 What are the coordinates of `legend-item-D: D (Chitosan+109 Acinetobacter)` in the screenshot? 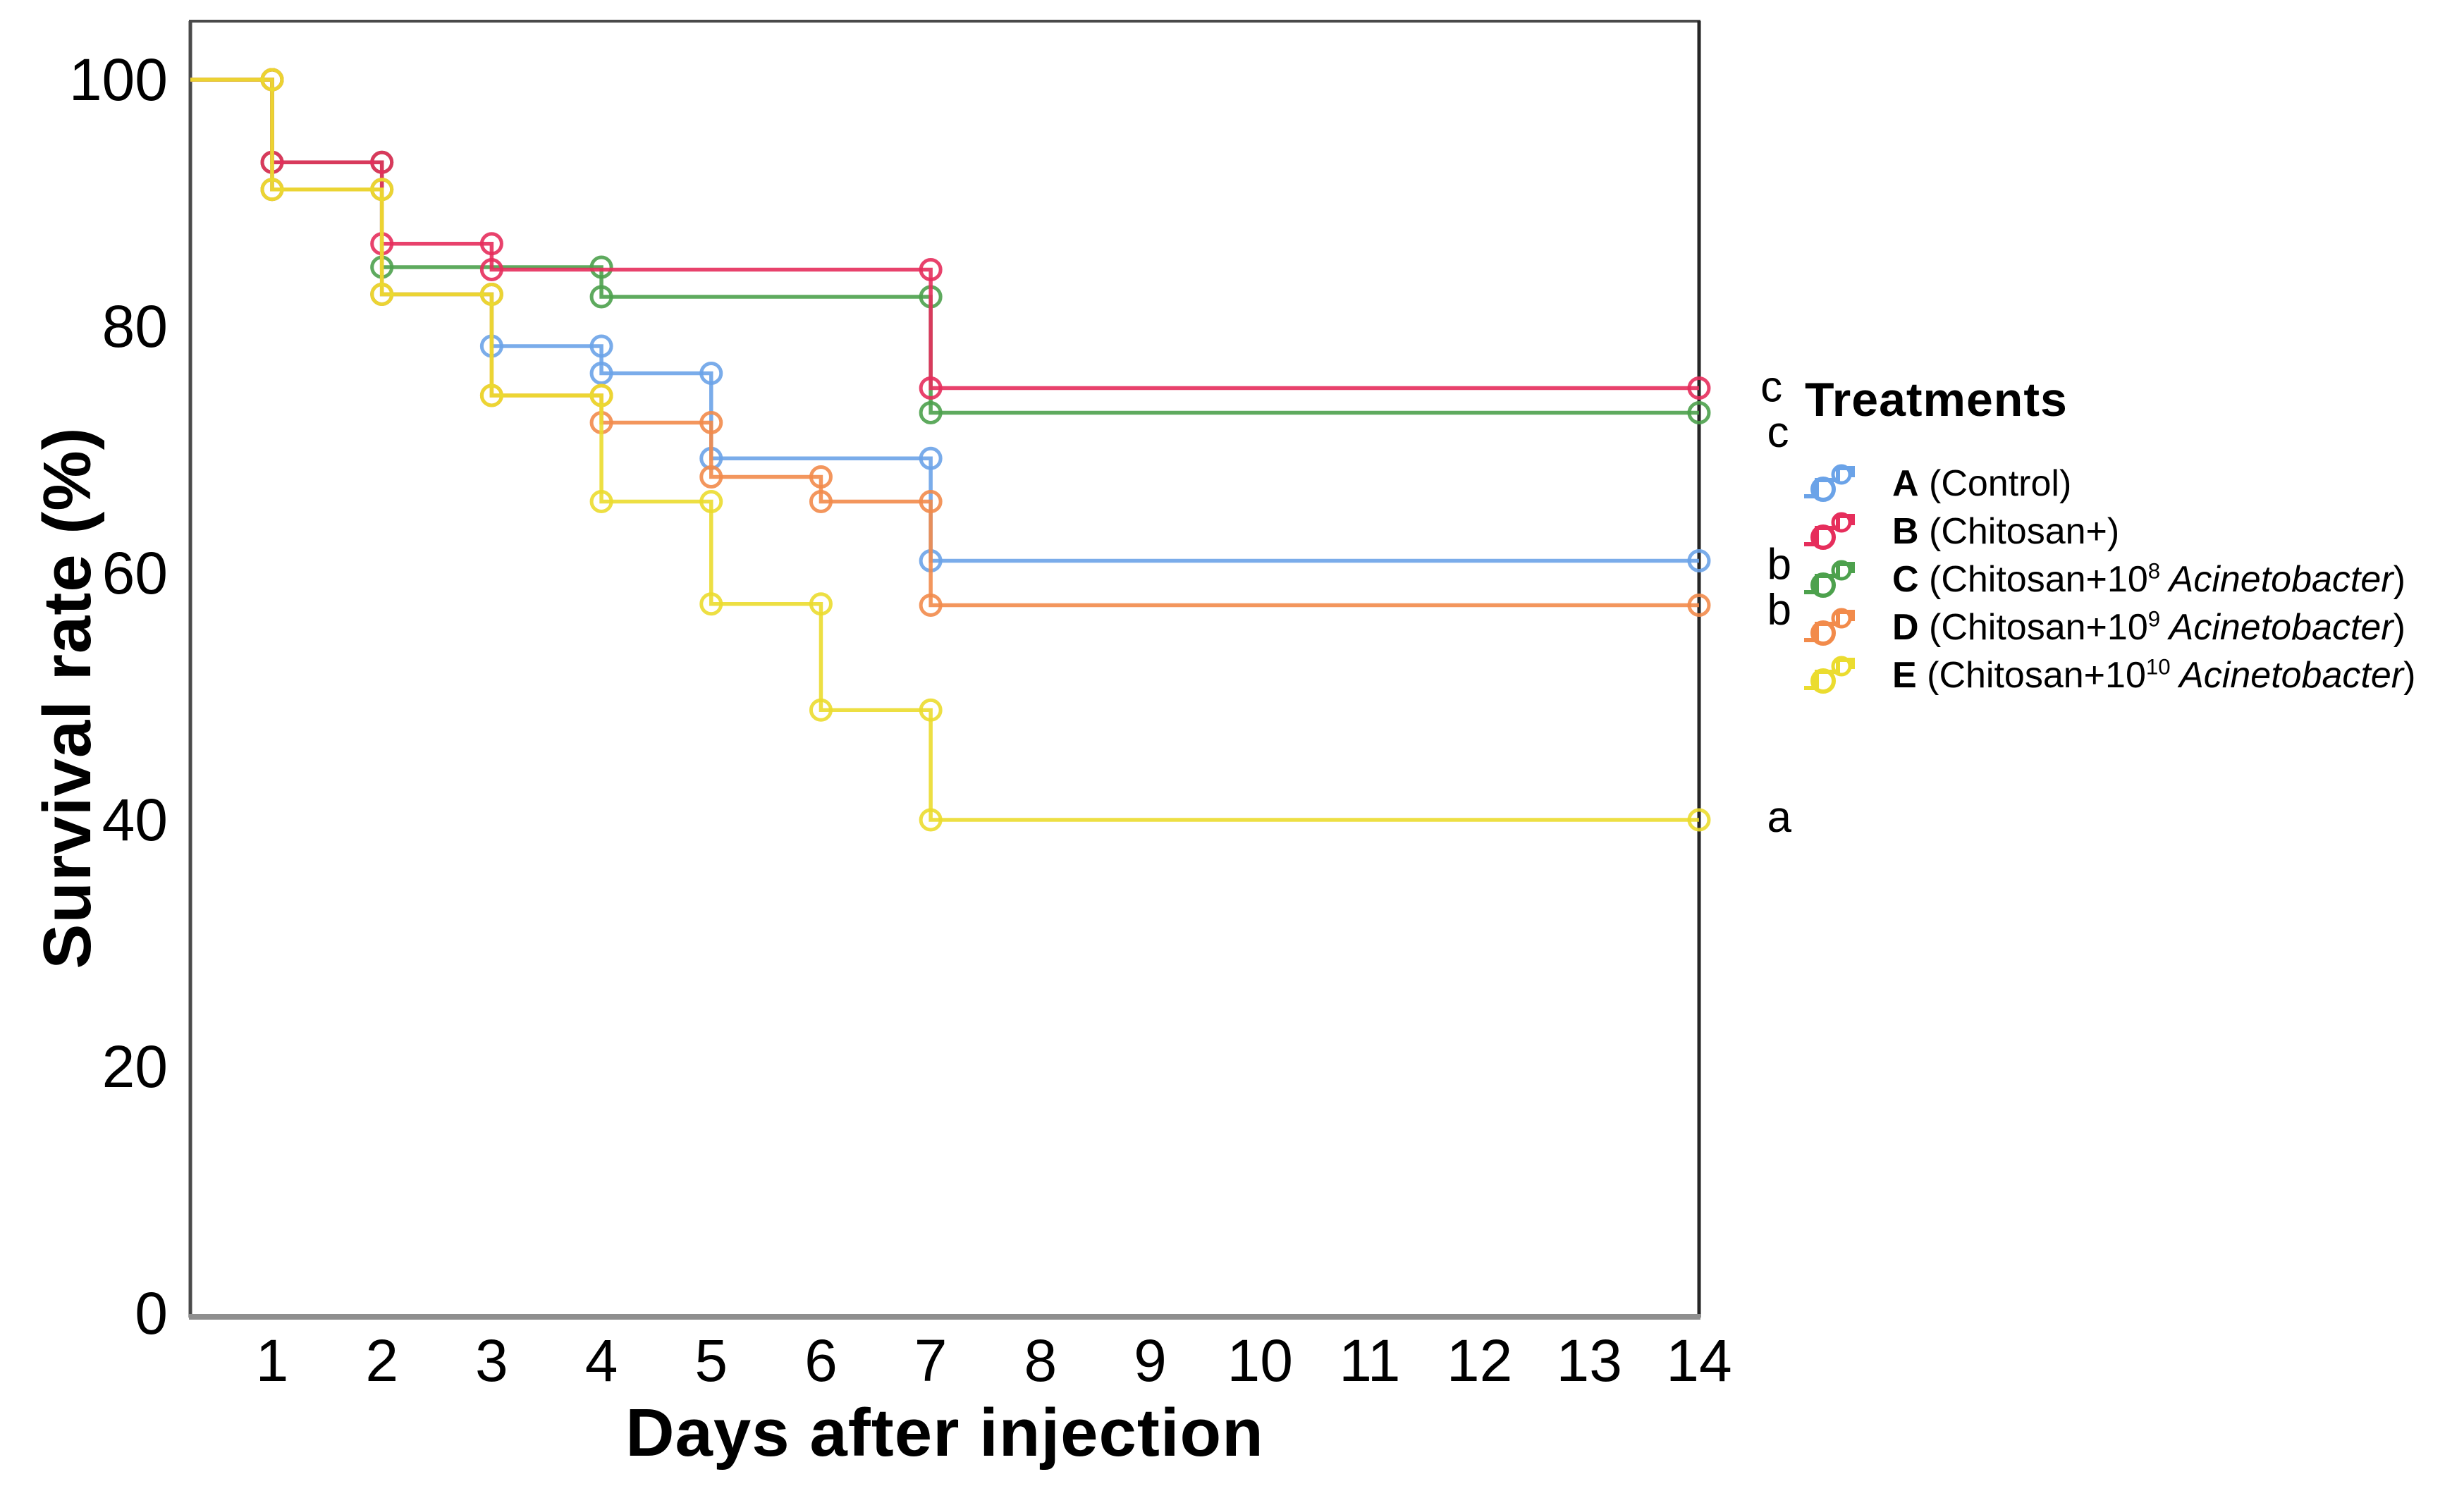 It's located at (2108, 627).